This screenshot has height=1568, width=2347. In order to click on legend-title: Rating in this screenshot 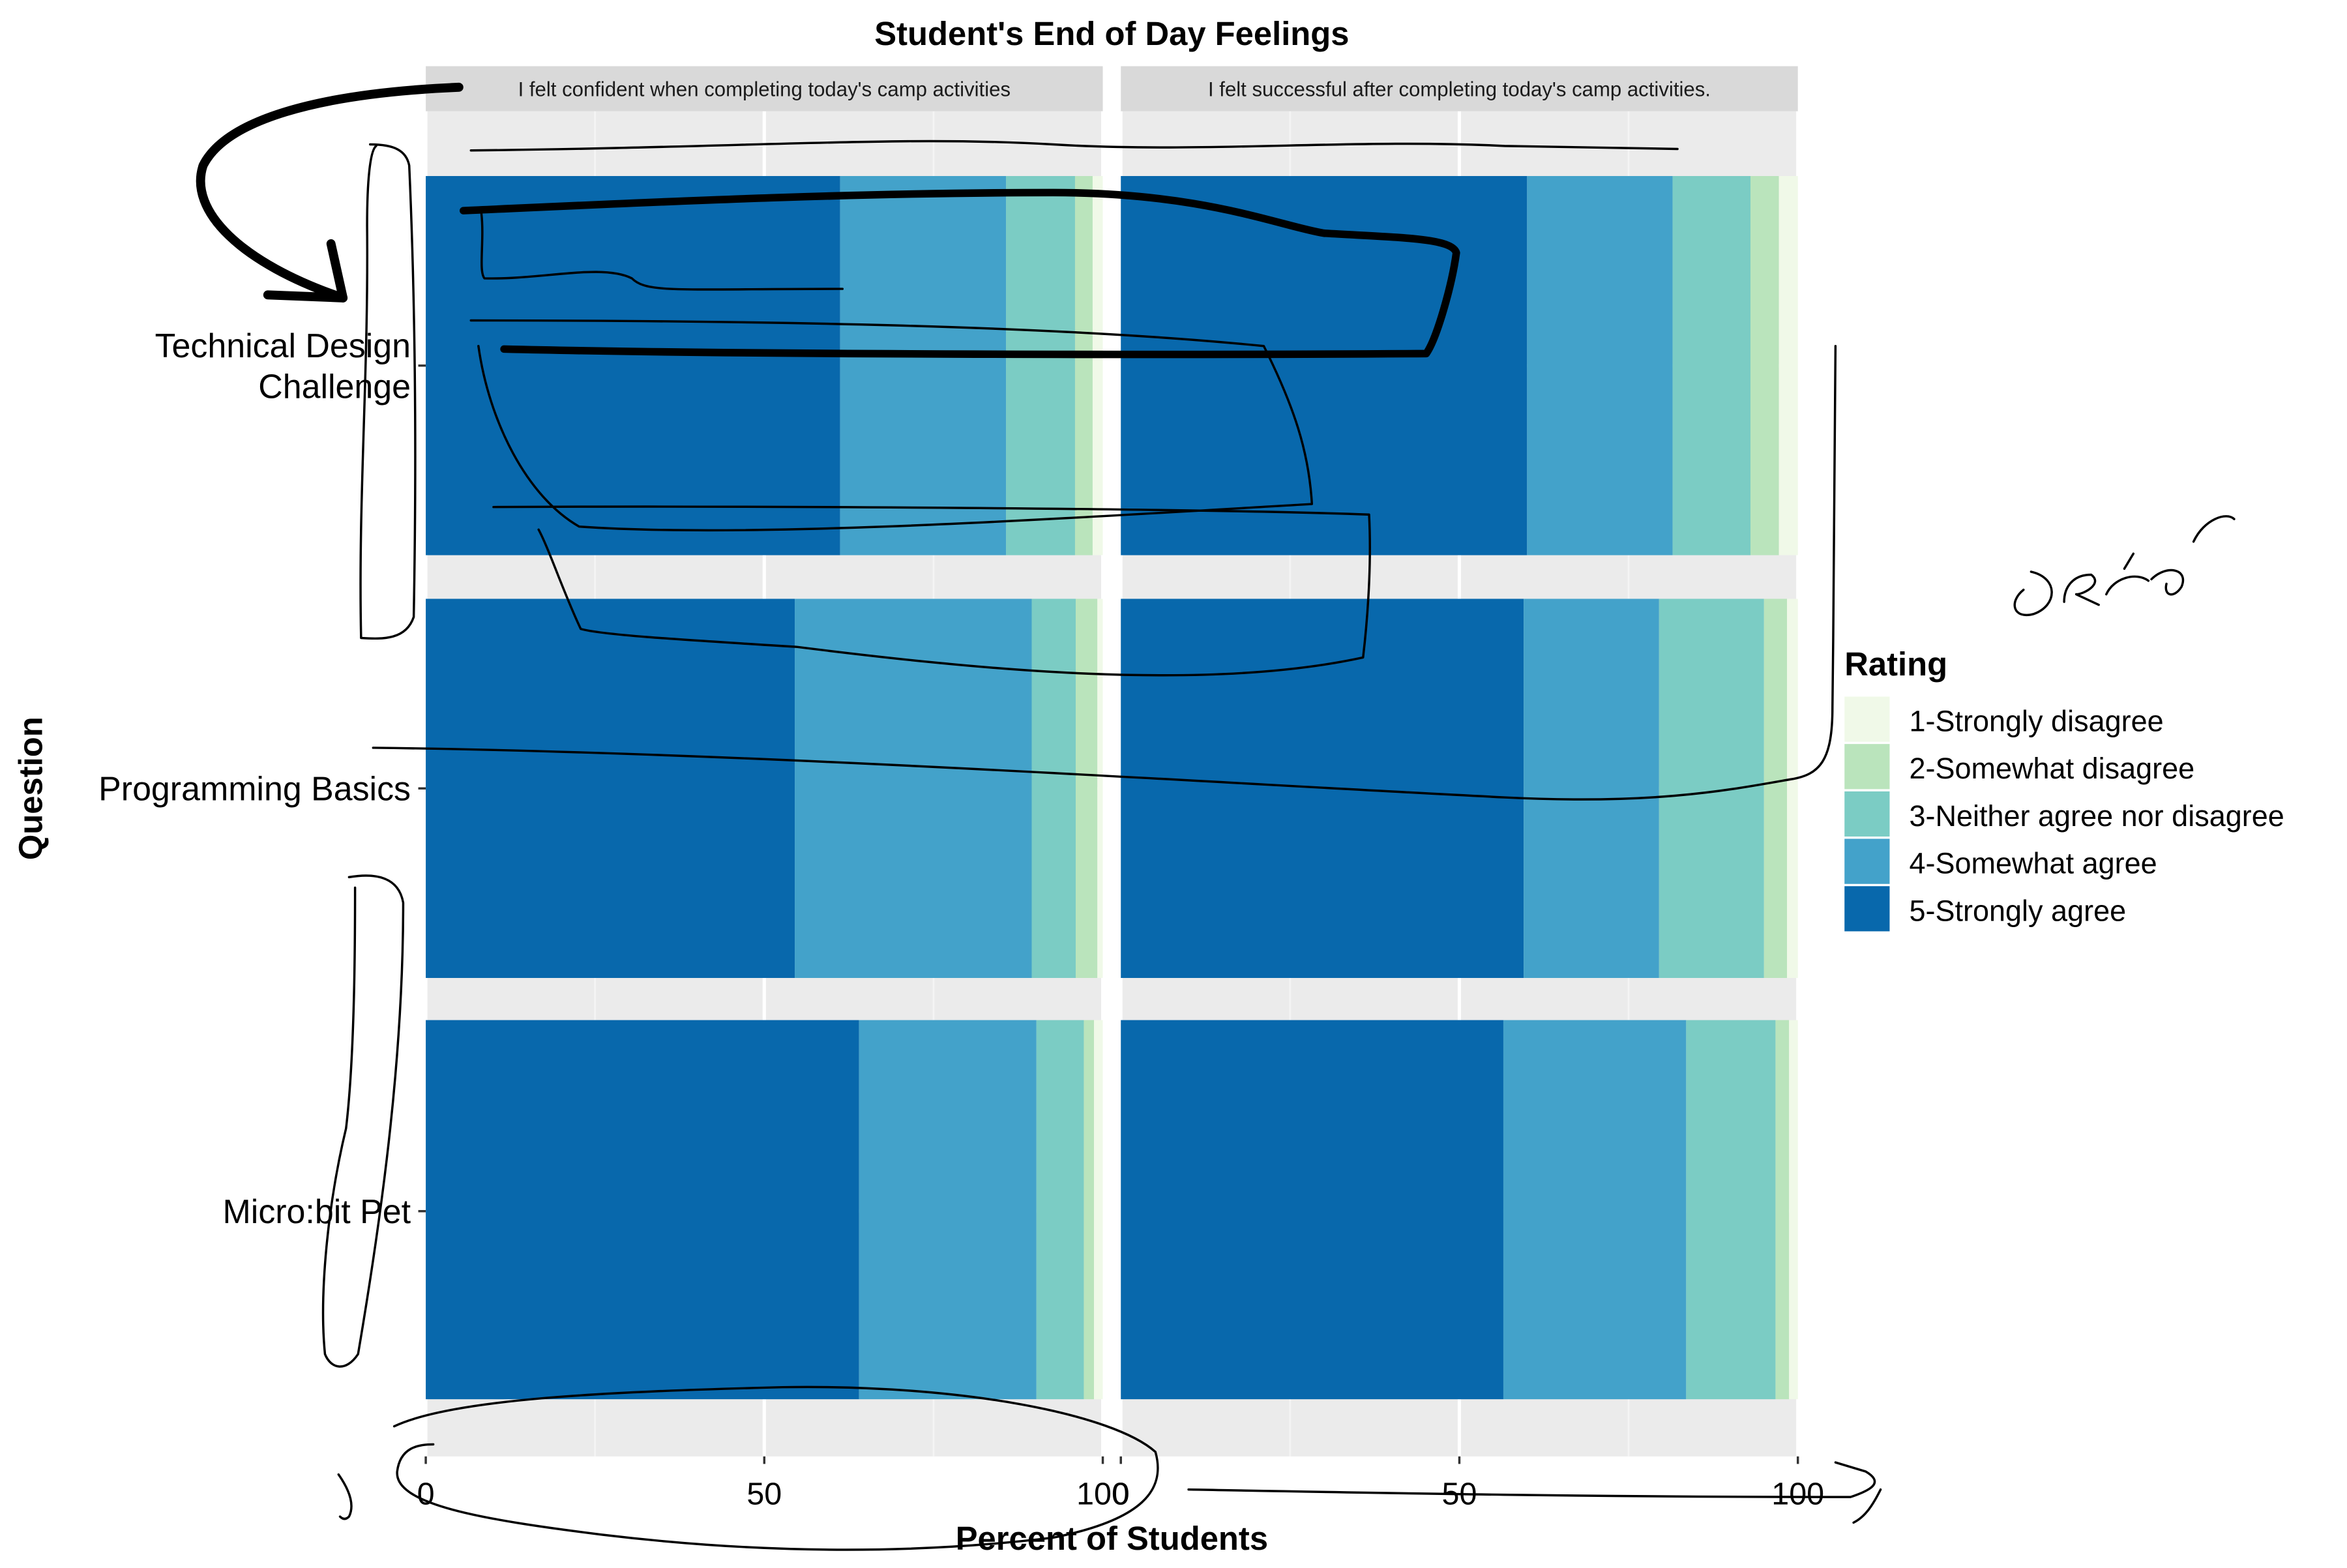, I will do `click(1895, 664)`.